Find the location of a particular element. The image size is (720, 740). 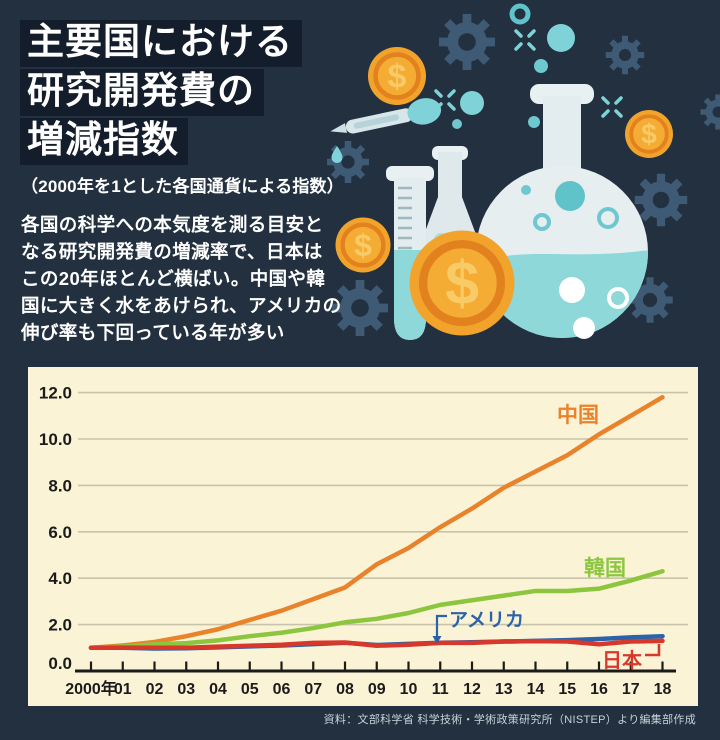

svg-text: 4.0 is located at coordinates (60, 578).